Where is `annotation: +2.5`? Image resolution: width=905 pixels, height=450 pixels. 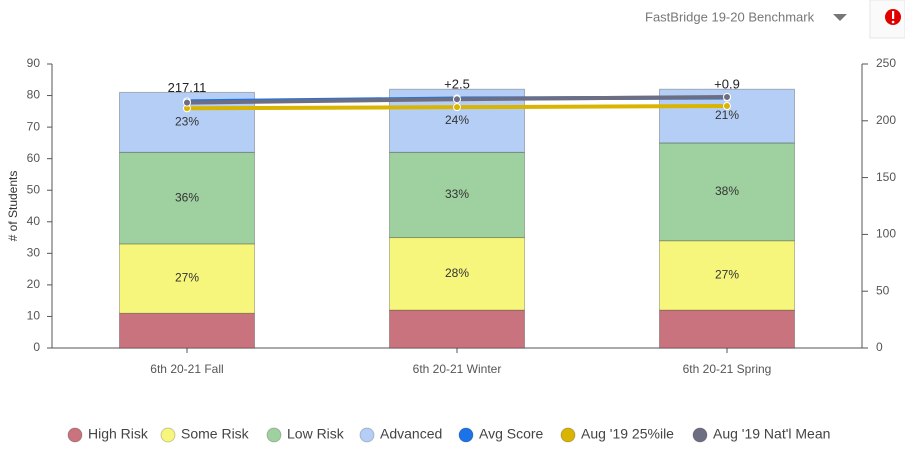 annotation: +2.5 is located at coordinates (457, 84).